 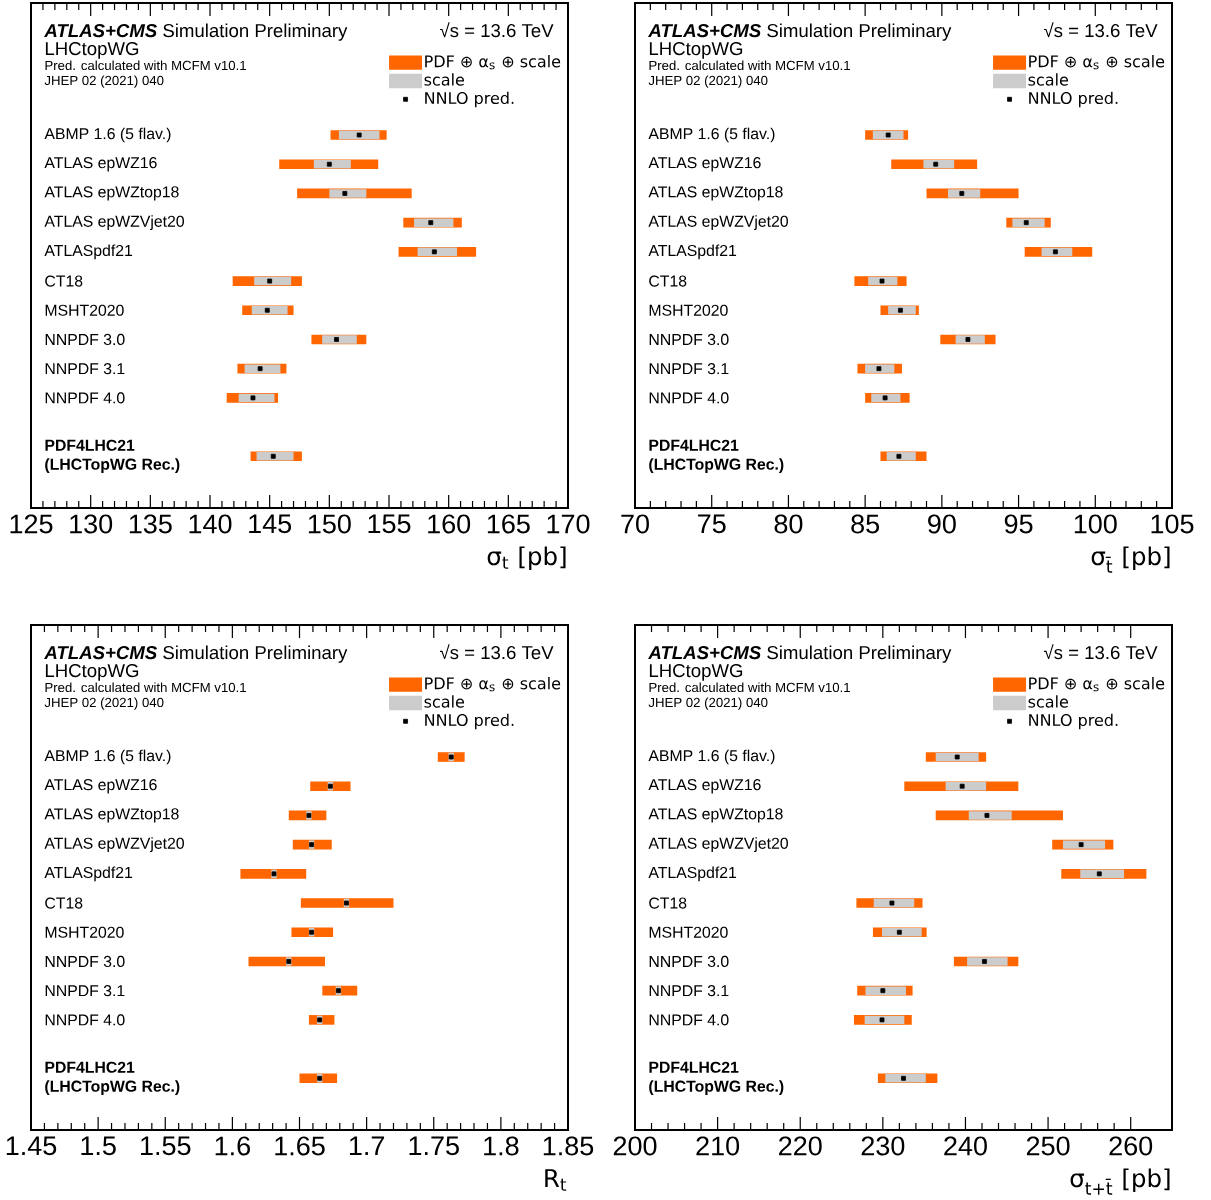 I want to click on x-tick-label: 210, so click(x=718, y=1146).